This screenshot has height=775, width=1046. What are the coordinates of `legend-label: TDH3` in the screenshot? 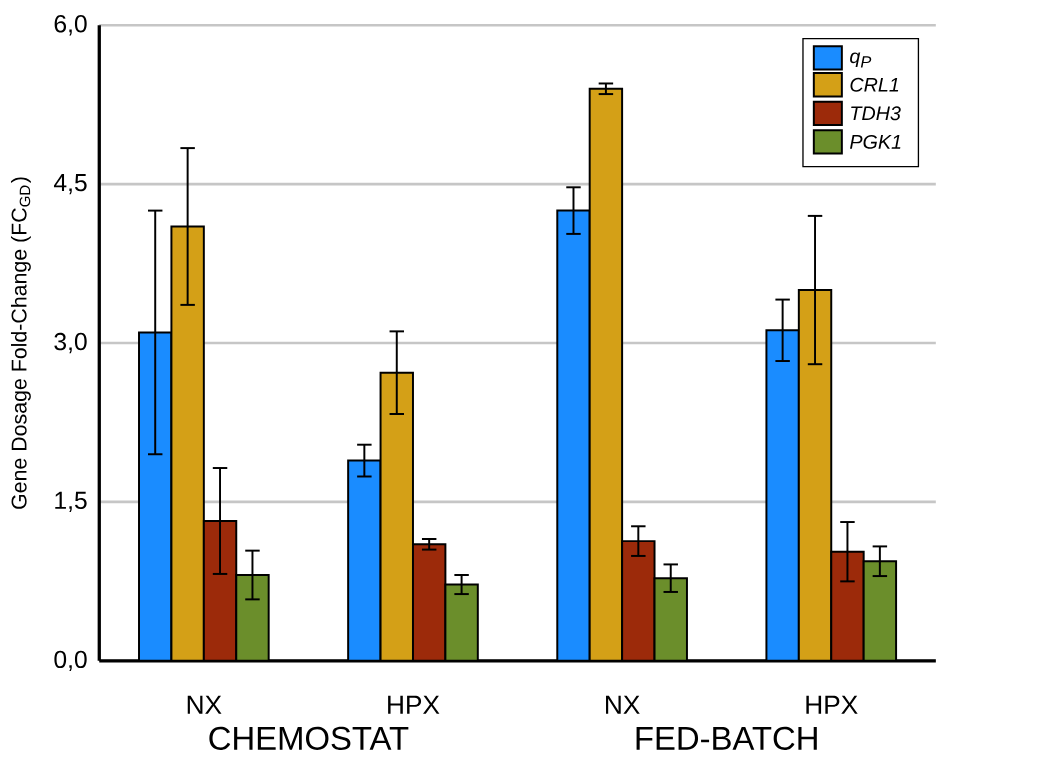 It's located at (876, 113).